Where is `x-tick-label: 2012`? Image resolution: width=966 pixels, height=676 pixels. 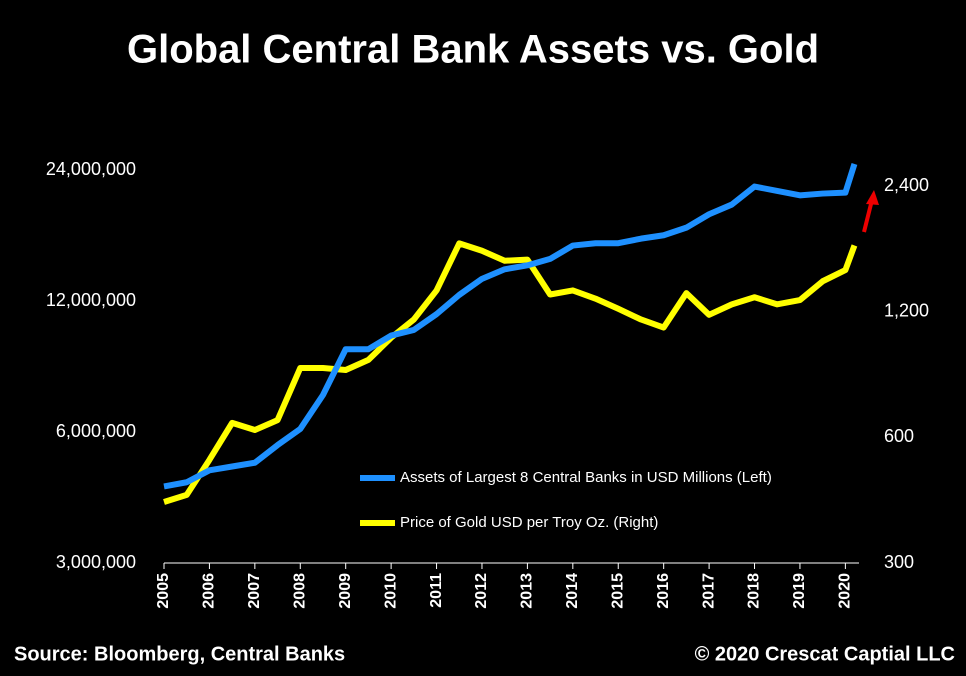
x-tick-label: 2012 is located at coordinates (481, 591).